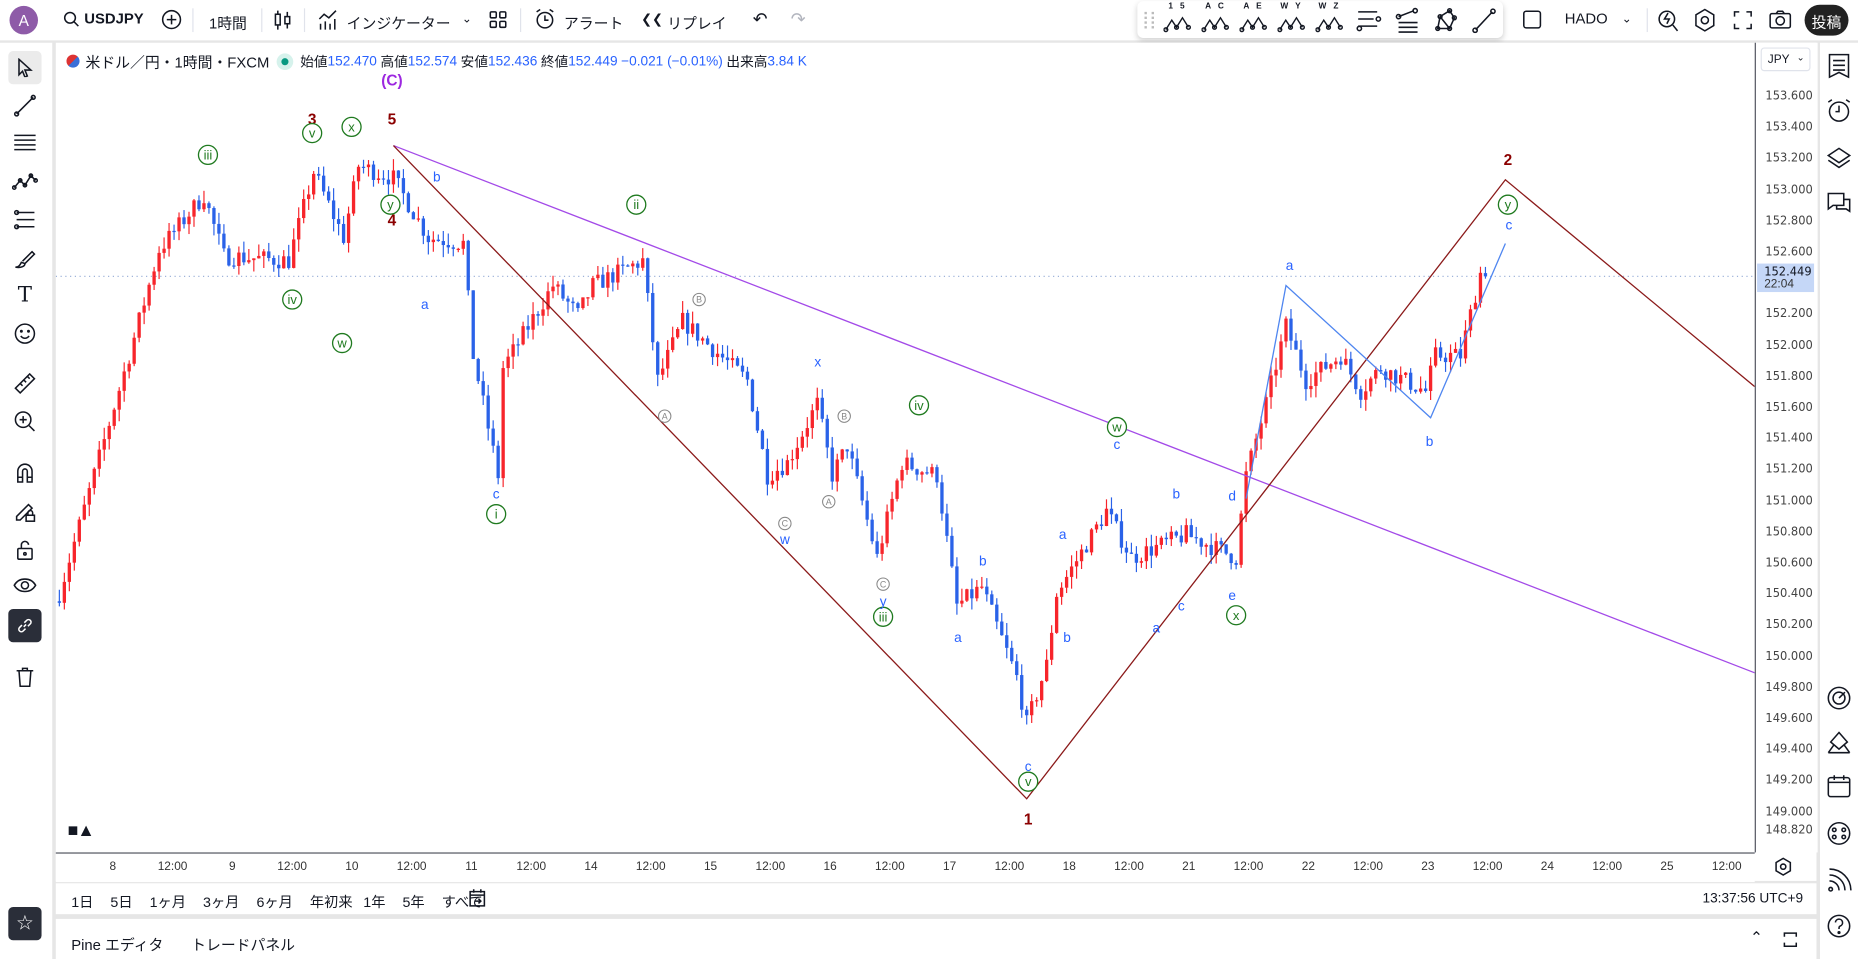  Describe the element at coordinates (25, 384) in the screenshot. I see `ruler-icon` at that location.